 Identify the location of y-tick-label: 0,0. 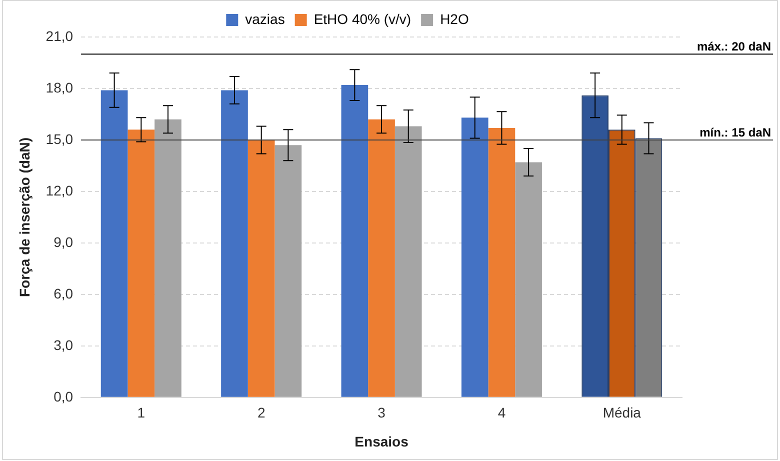
(64, 396).